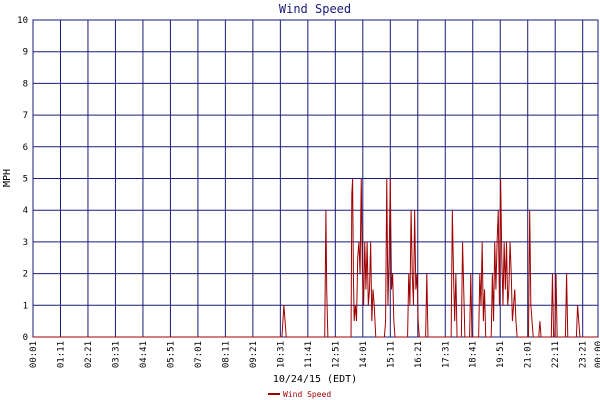 The height and width of the screenshot is (400, 600). What do you see at coordinates (309, 354) in the screenshot?
I see `x-tick-label: 11:41` at bounding box center [309, 354].